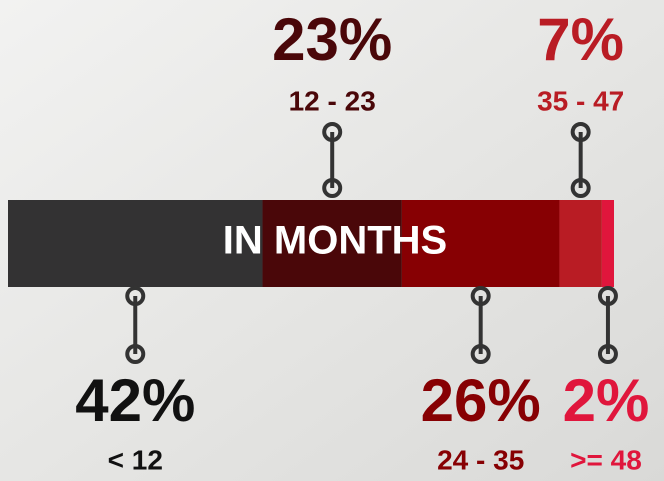  What do you see at coordinates (480, 459) in the screenshot?
I see `range-label: 24 - 35` at bounding box center [480, 459].